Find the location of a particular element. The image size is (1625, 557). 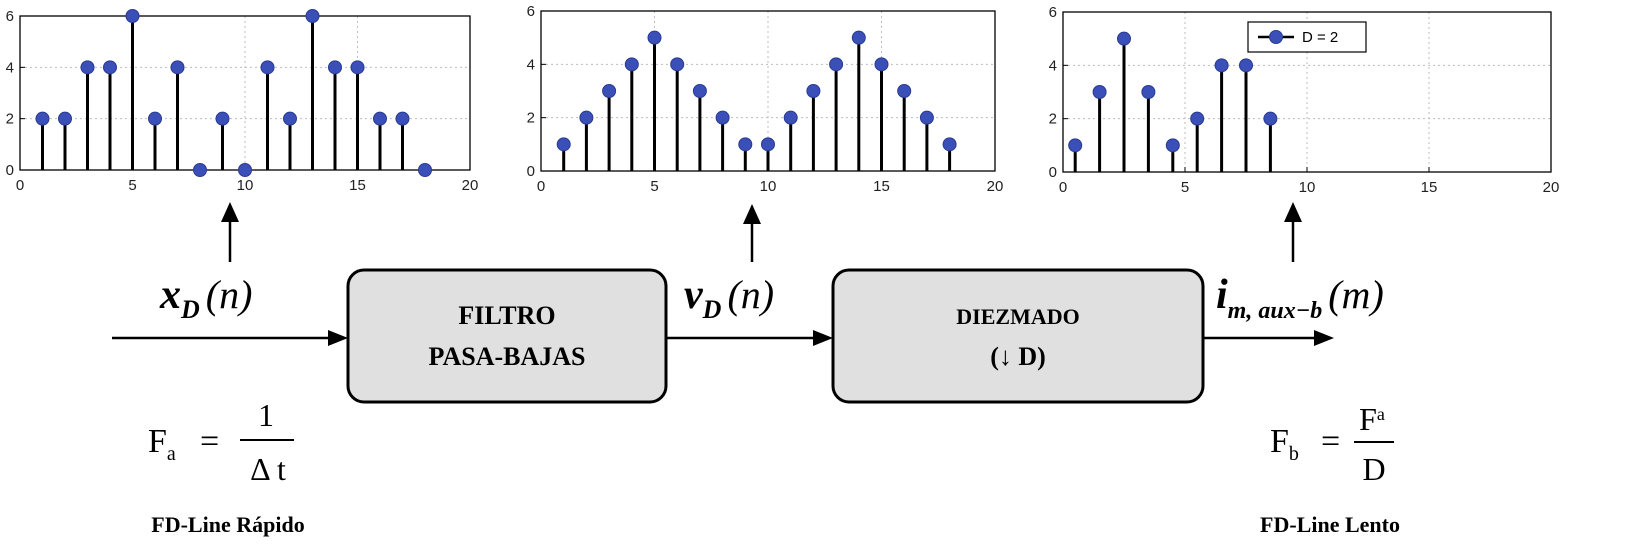

lowpass-filter-block: FILTRO PASA-BAJAS is located at coordinates (507, 336).